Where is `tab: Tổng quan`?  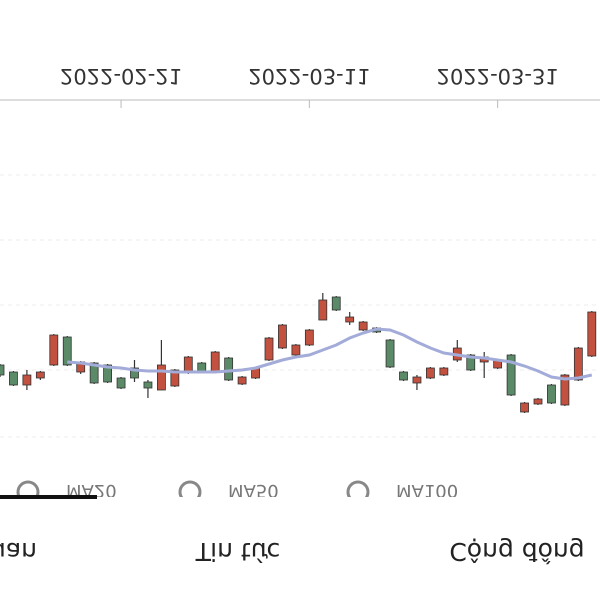 tab: Tổng quan is located at coordinates (18, 551).